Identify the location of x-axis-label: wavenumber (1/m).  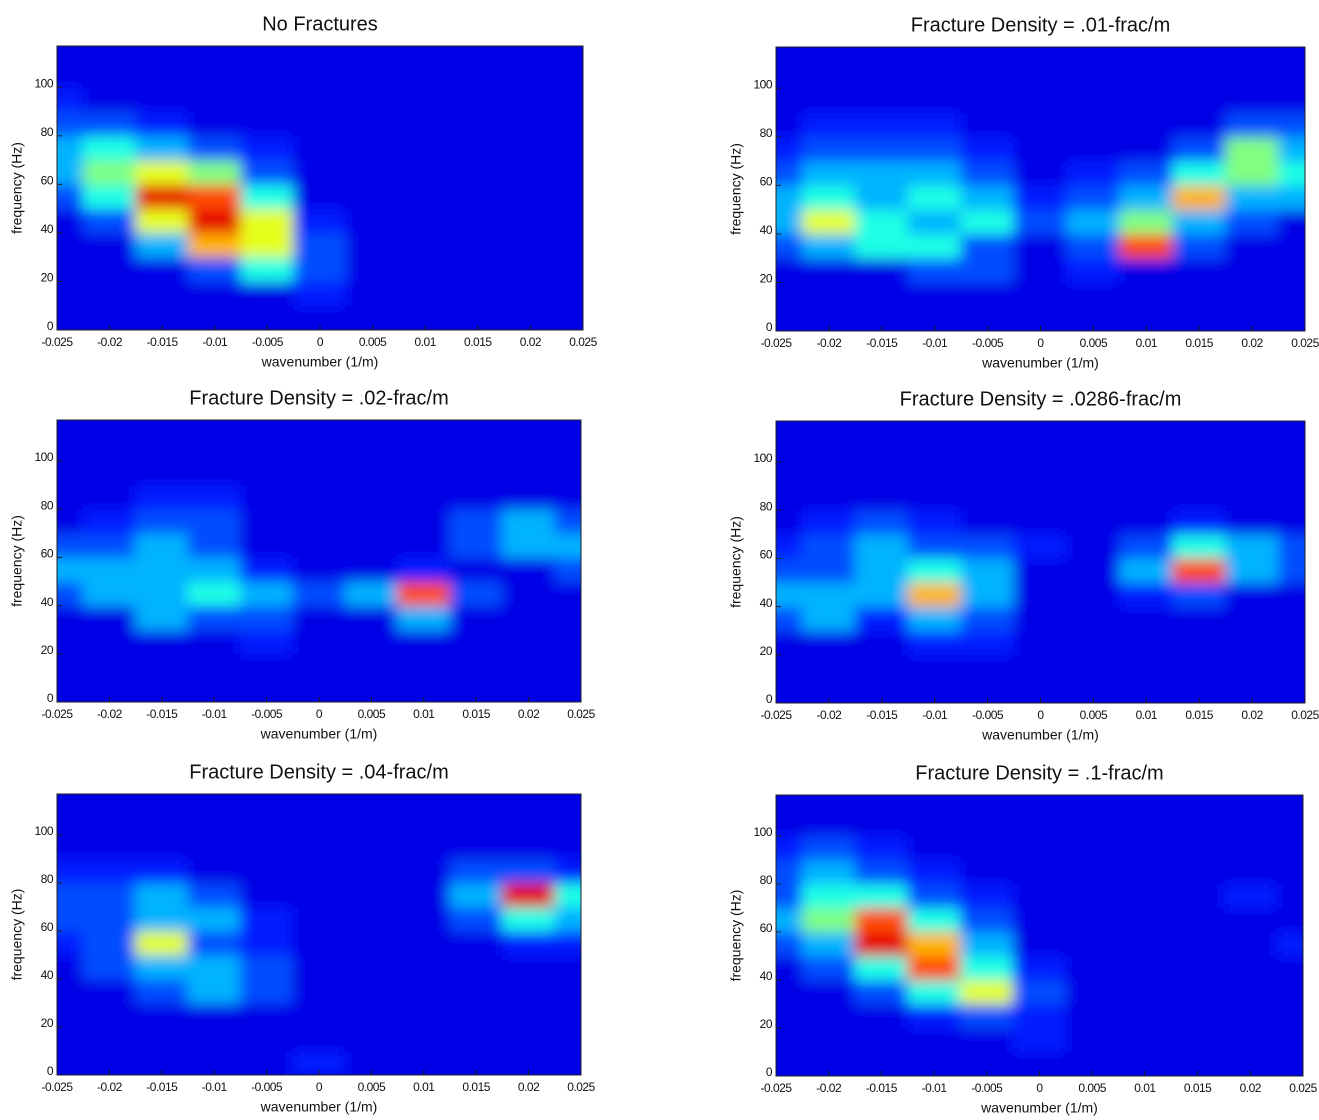
(1040, 363).